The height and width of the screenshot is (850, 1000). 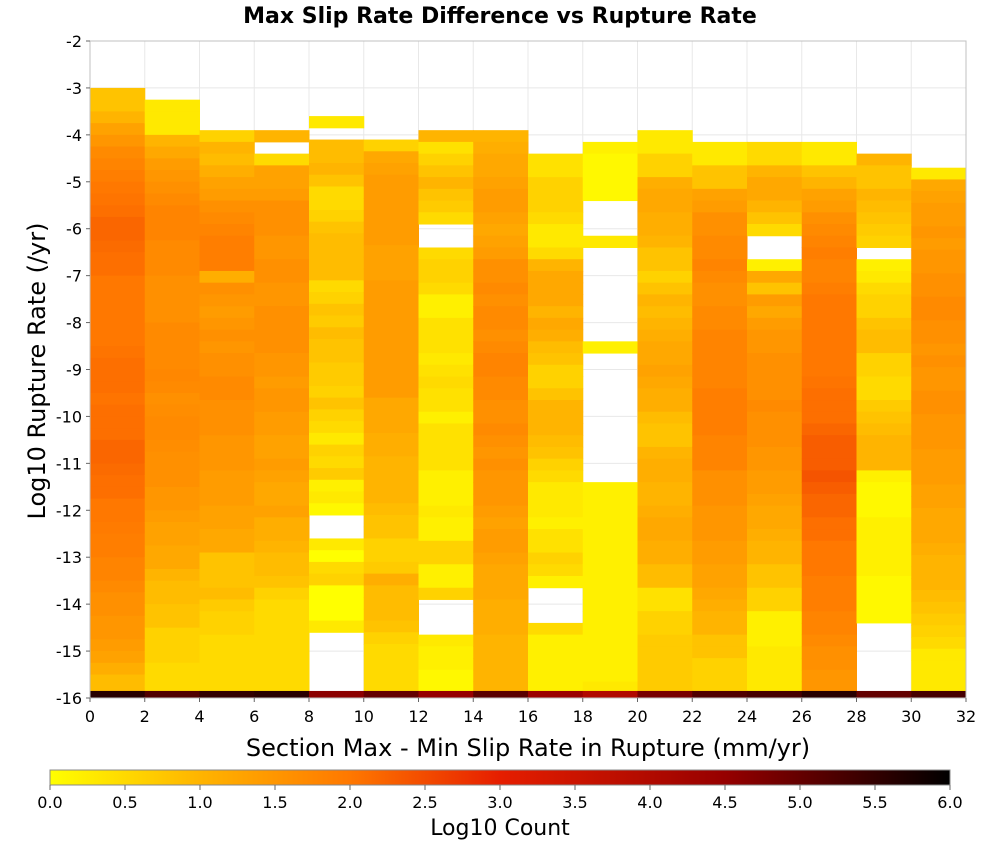 I want to click on colorbar-tick-label: 1.5, so click(x=274, y=802).